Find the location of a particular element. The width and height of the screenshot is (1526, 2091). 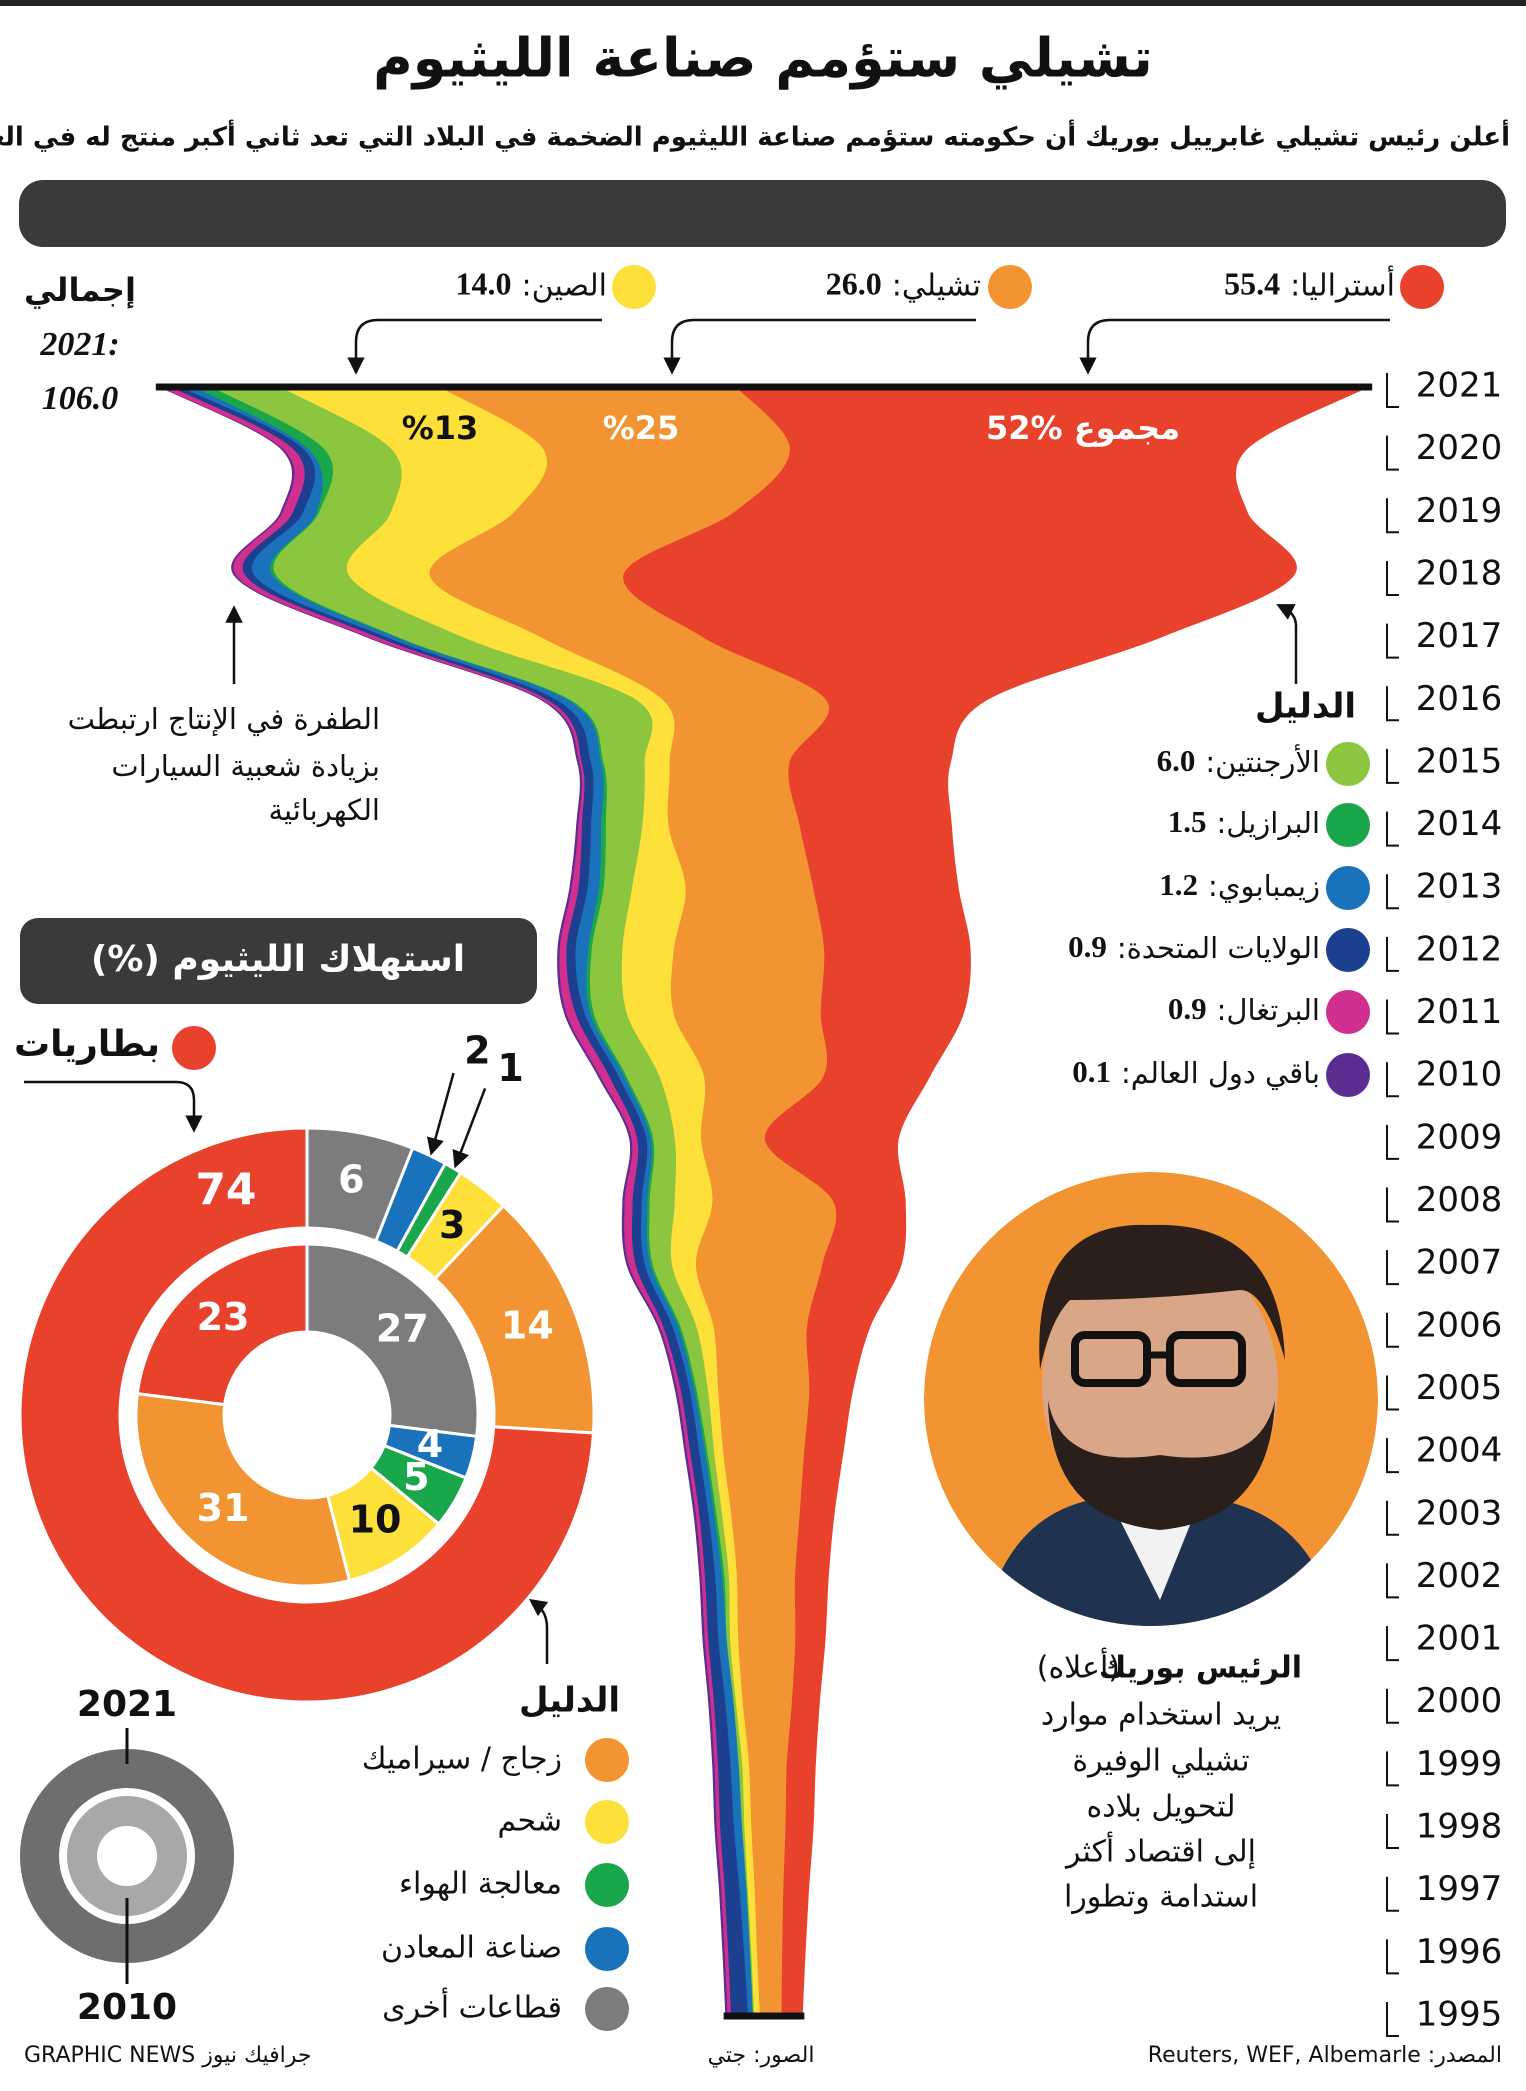

caption-line: تشيلي الوفيرة is located at coordinates (1160, 1761).